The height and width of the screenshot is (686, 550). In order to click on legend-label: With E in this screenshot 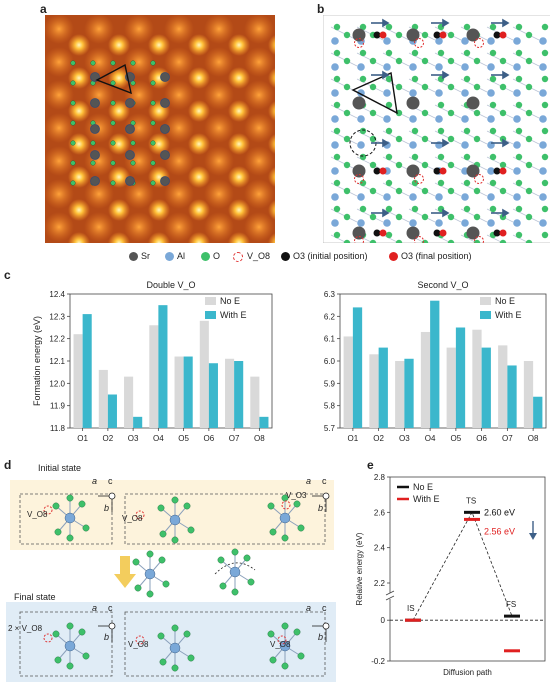, I will do `click(426, 499)`.